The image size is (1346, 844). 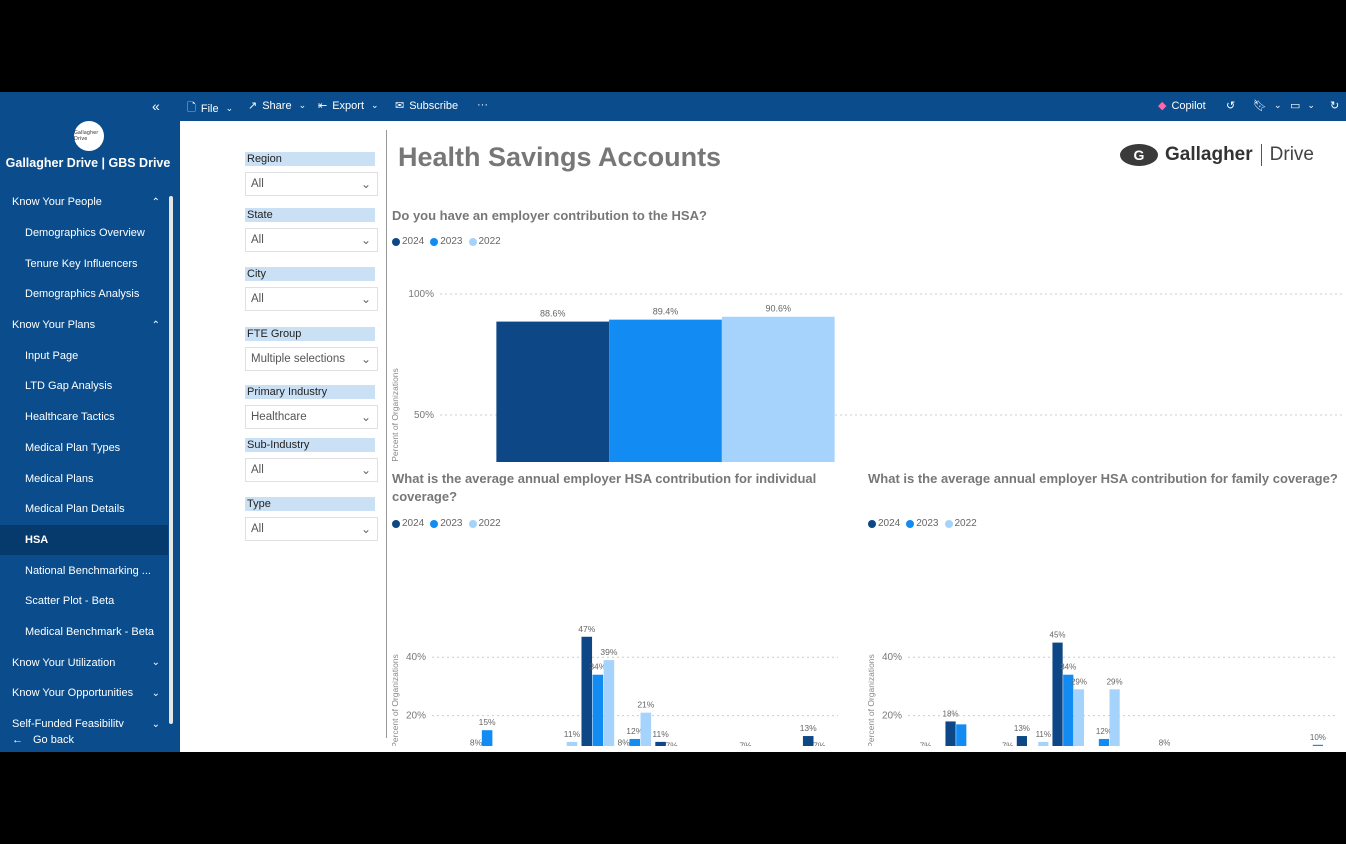 I want to click on sidebar-item-demographics-overview: Demographics Overview, so click(x=84, y=233).